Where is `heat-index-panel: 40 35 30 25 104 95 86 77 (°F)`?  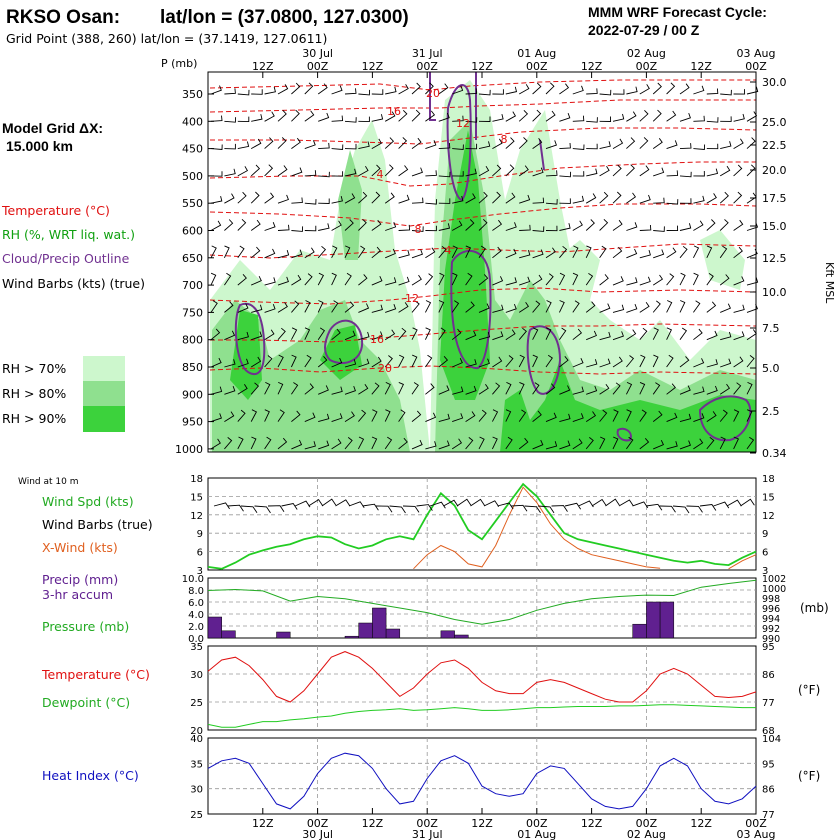
heat-index-panel: 40 35 30 25 104 95 86 77 (°F) is located at coordinates (505, 777).